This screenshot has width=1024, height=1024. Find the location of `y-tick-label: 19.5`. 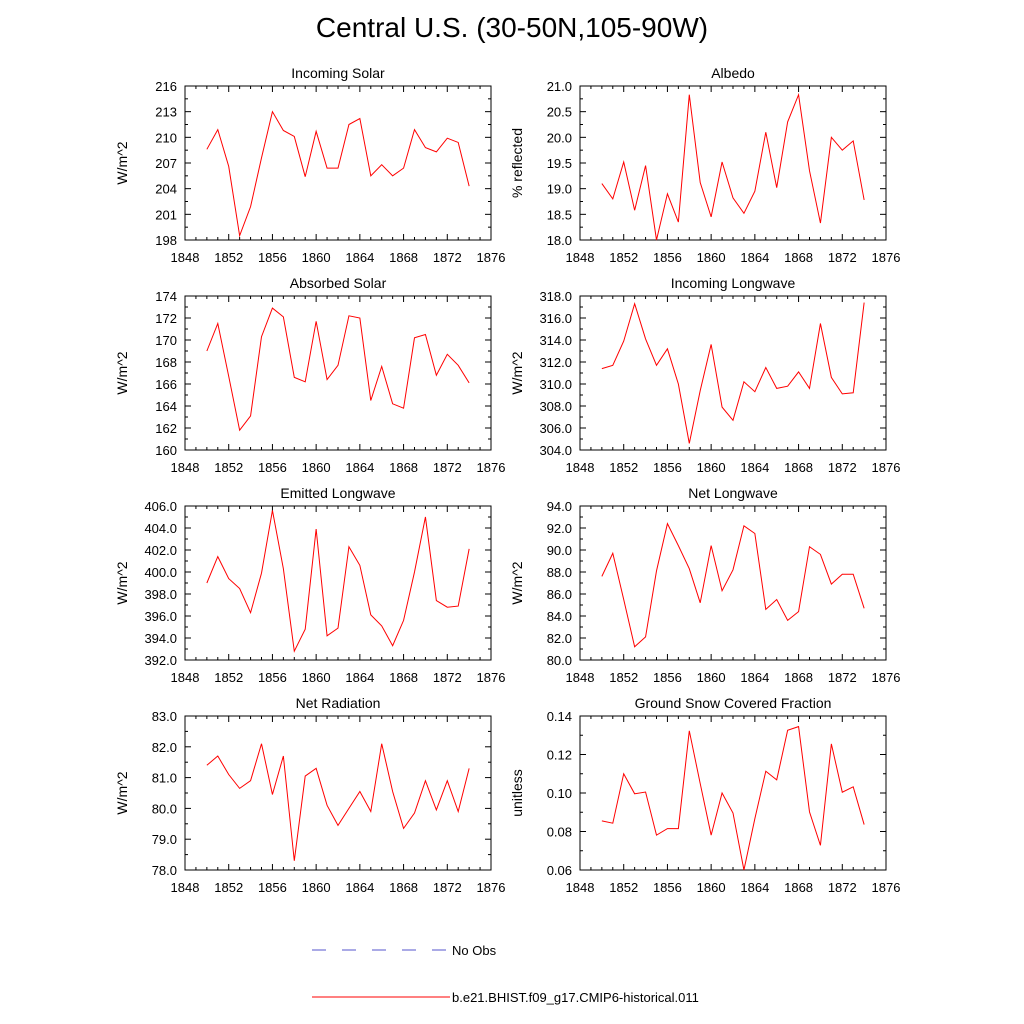

y-tick-label: 19.5 is located at coordinates (559, 163).